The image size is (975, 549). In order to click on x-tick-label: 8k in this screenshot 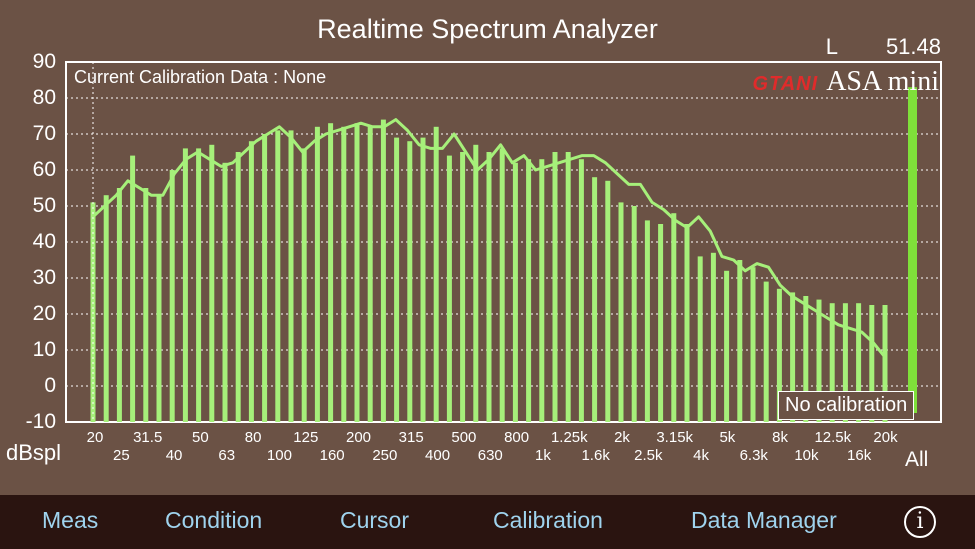, I will do `click(780, 437)`.